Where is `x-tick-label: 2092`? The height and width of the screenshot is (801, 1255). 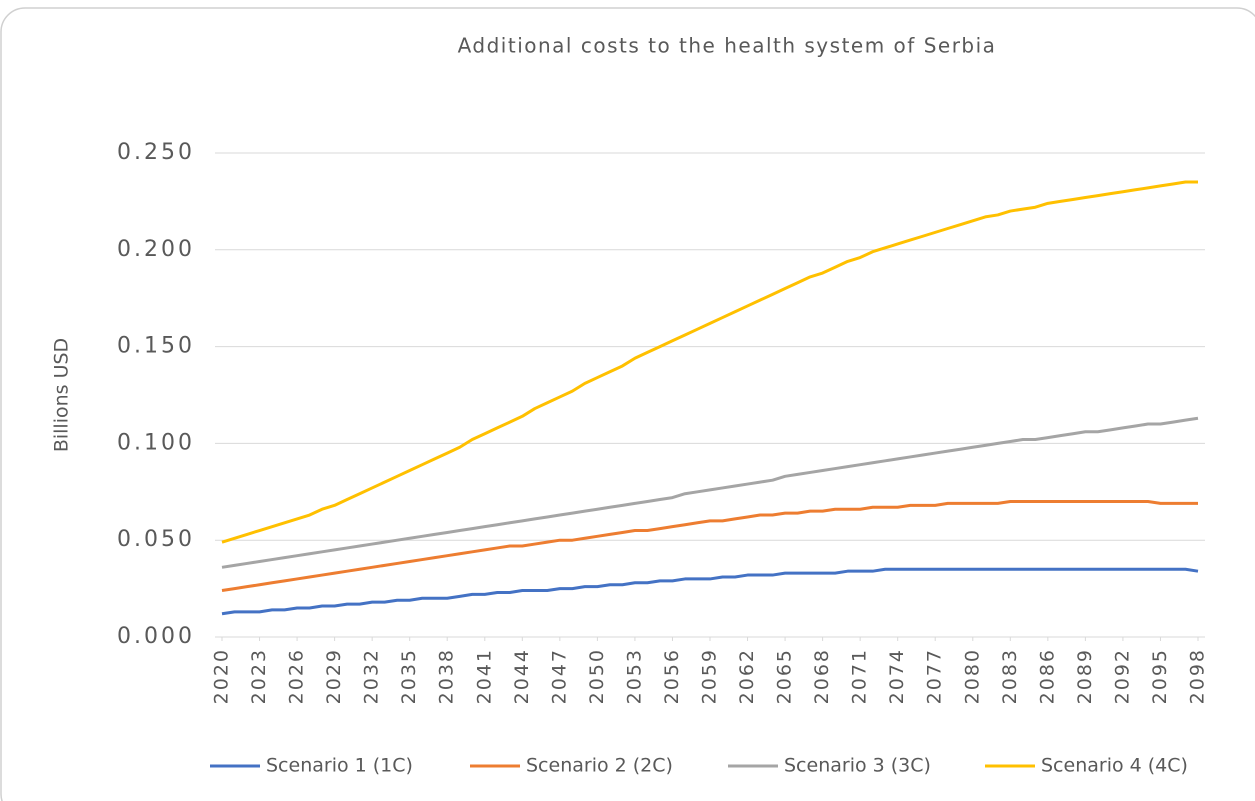
x-tick-label: 2092 is located at coordinates (1122, 676).